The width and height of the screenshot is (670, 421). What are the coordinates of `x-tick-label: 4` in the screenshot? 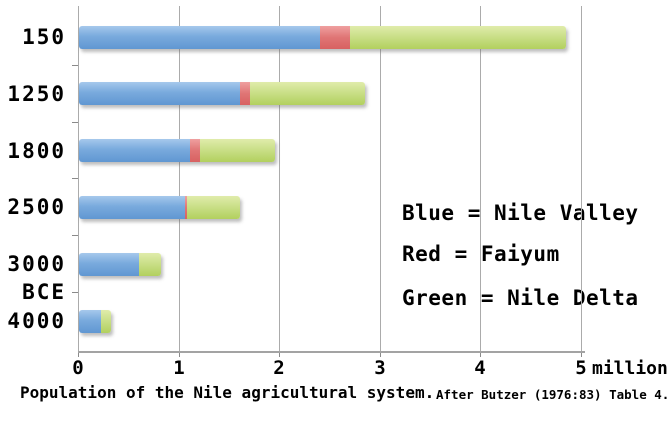 It's located at (480, 368).